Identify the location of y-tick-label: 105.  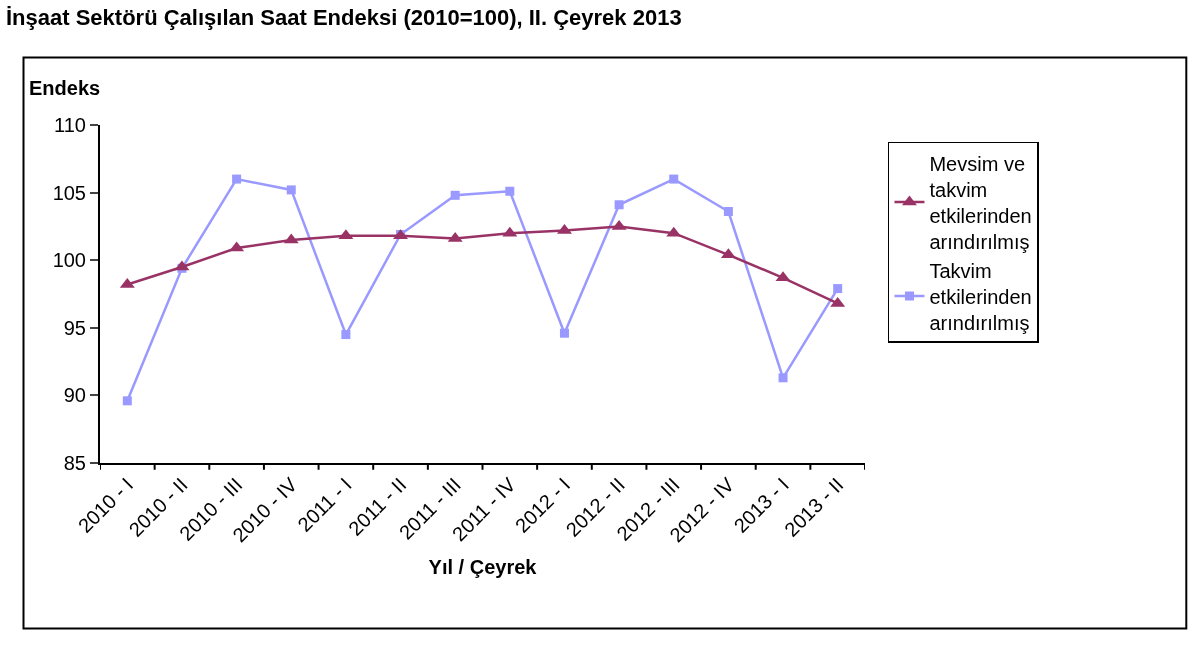
(69, 192).